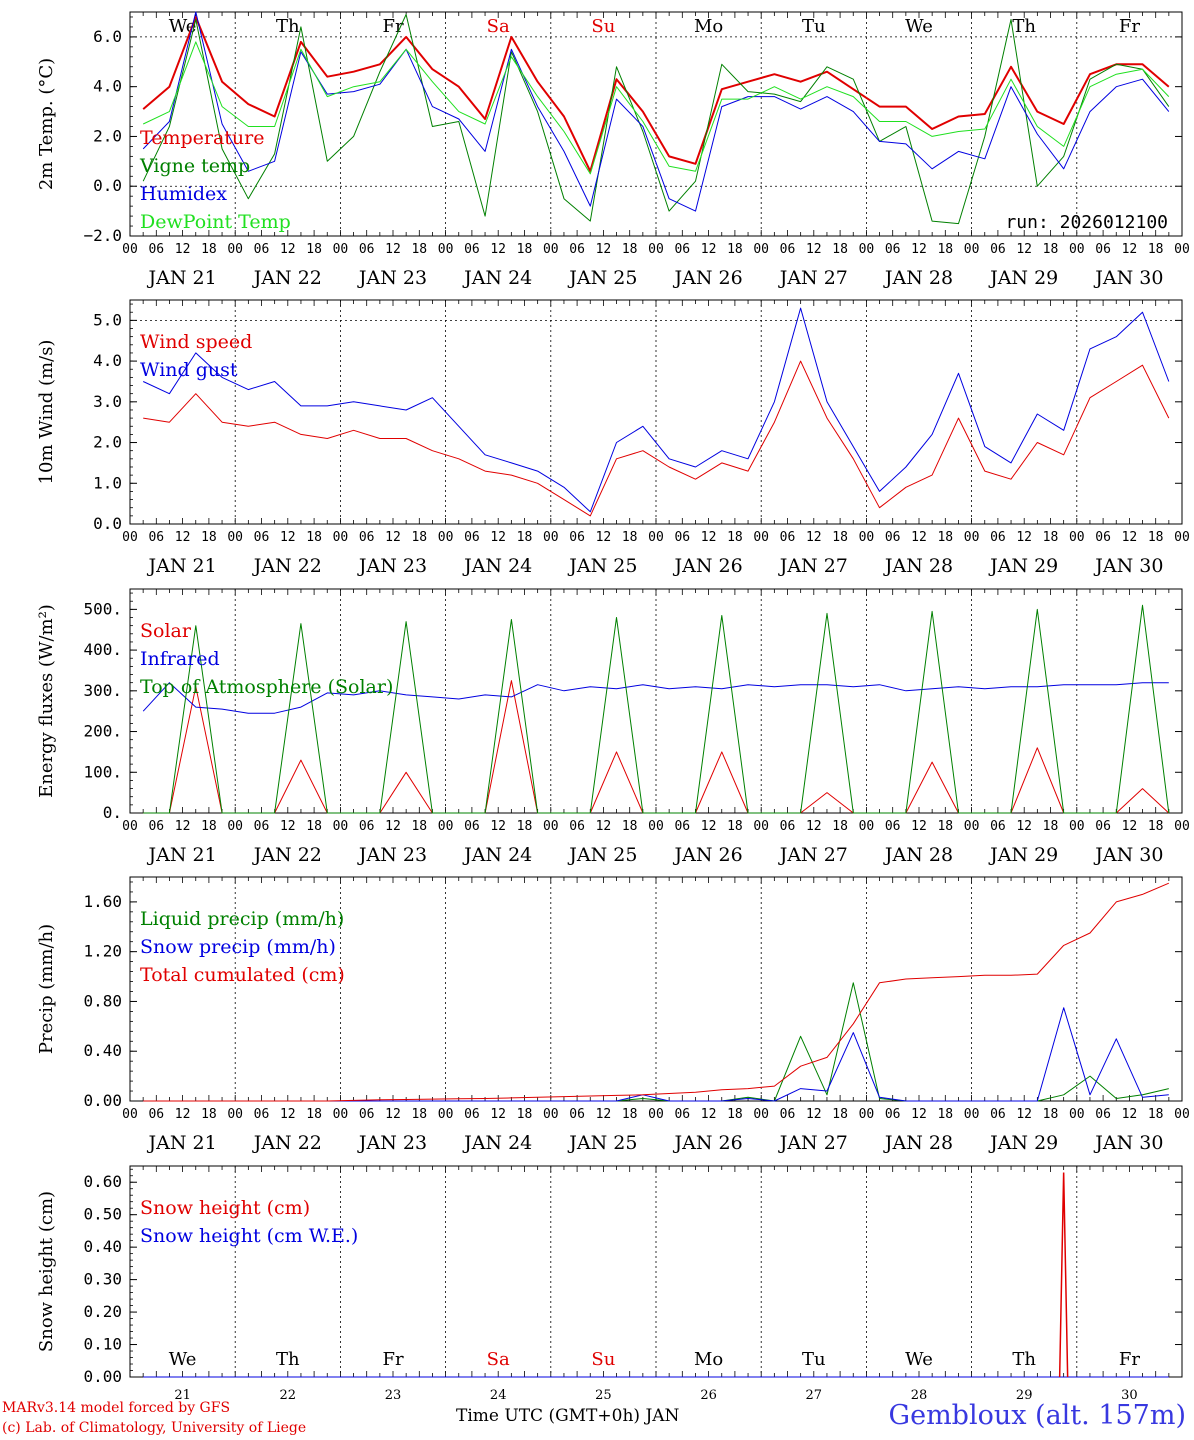 The image size is (1194, 1440). What do you see at coordinates (708, 1395) in the screenshot?
I see `snow-day-number: 26` at bounding box center [708, 1395].